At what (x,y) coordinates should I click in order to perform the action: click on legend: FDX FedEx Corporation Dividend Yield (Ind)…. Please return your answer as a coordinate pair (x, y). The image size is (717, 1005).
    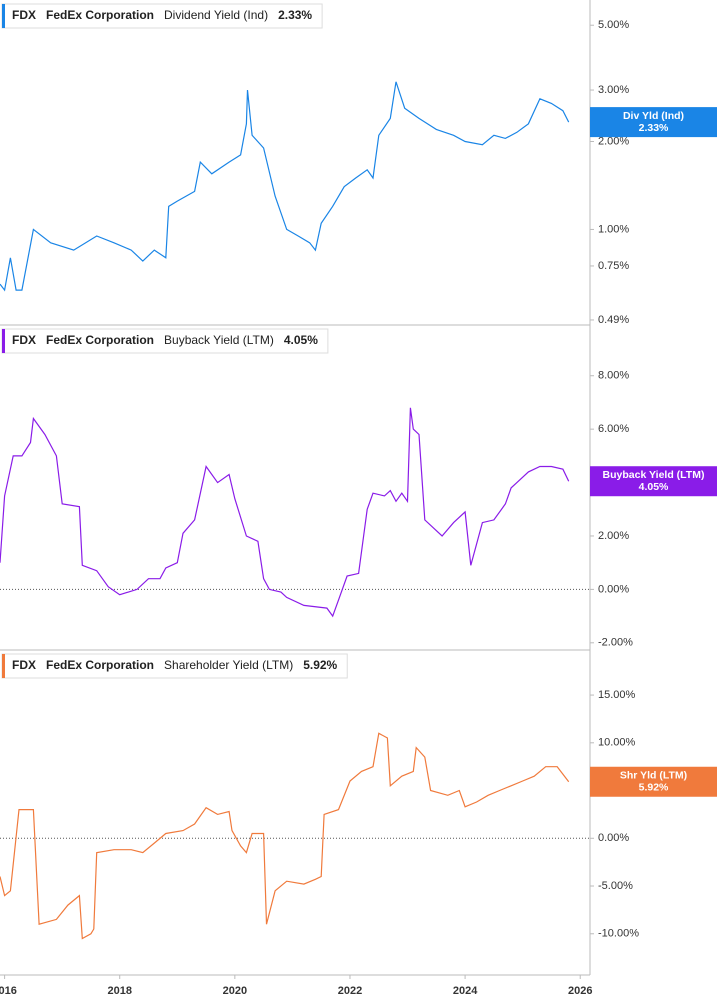
    Looking at the image, I should click on (162, 16).